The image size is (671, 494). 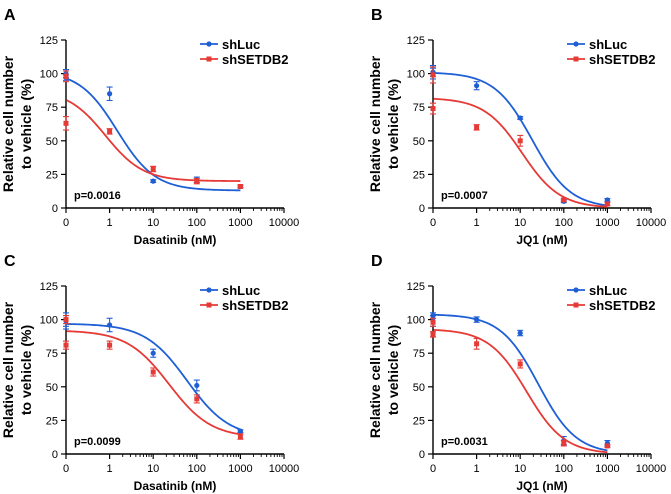 What do you see at coordinates (10, 261) in the screenshot?
I see `panel-letter: C` at bounding box center [10, 261].